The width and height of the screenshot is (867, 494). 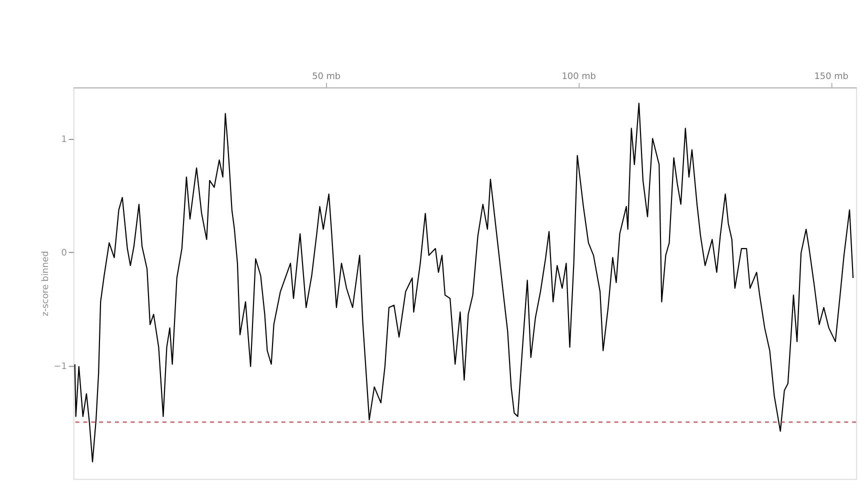 I want to click on y-tick-label: 1, so click(x=64, y=139).